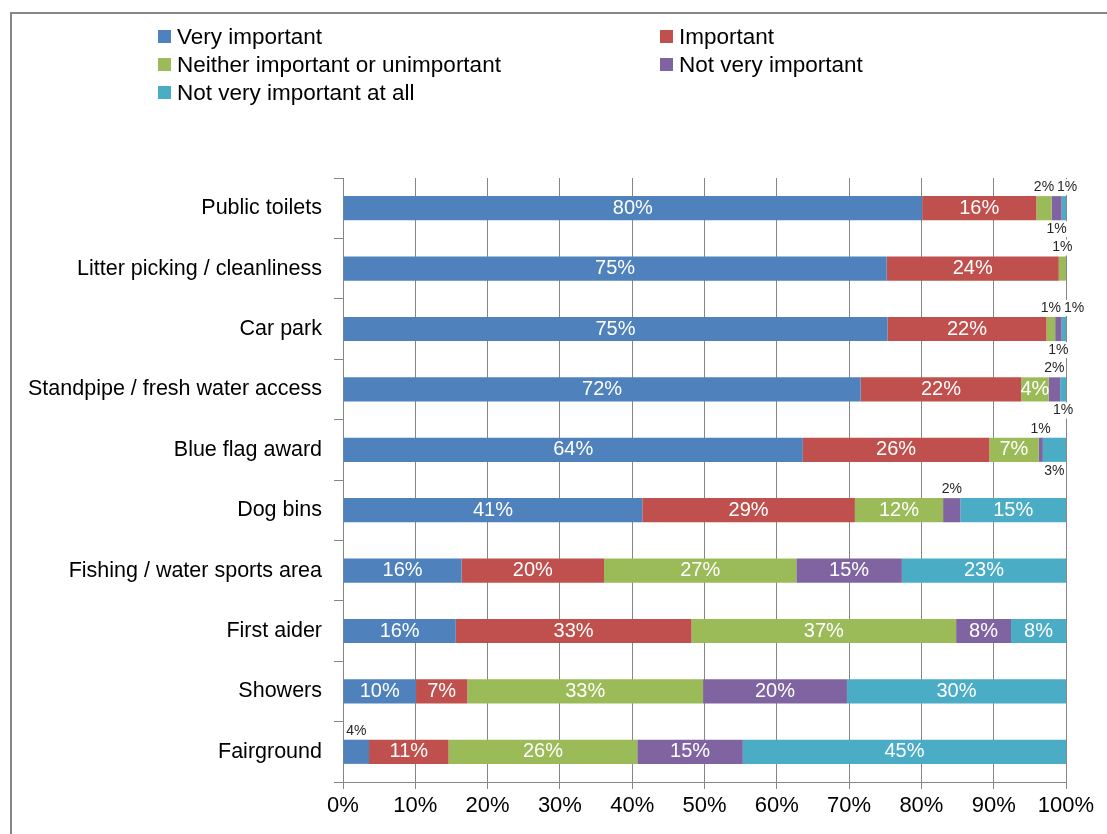 Image resolution: width=1107 pixels, height=834 pixels. What do you see at coordinates (261, 207) in the screenshot?
I see `y-tick-label: Public toilets` at bounding box center [261, 207].